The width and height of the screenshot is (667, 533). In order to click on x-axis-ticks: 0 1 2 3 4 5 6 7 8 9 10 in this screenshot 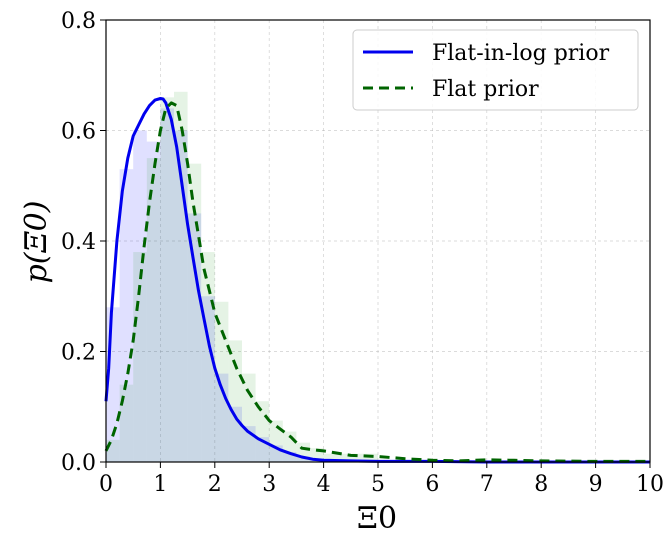, I will do `click(381, 479)`.